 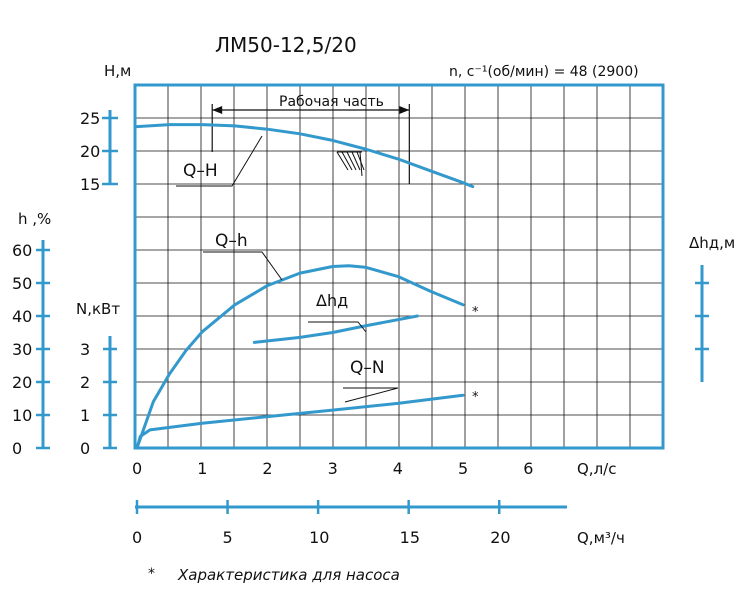 I want to click on tick-label-x-primary: 4, so click(x=398, y=468).